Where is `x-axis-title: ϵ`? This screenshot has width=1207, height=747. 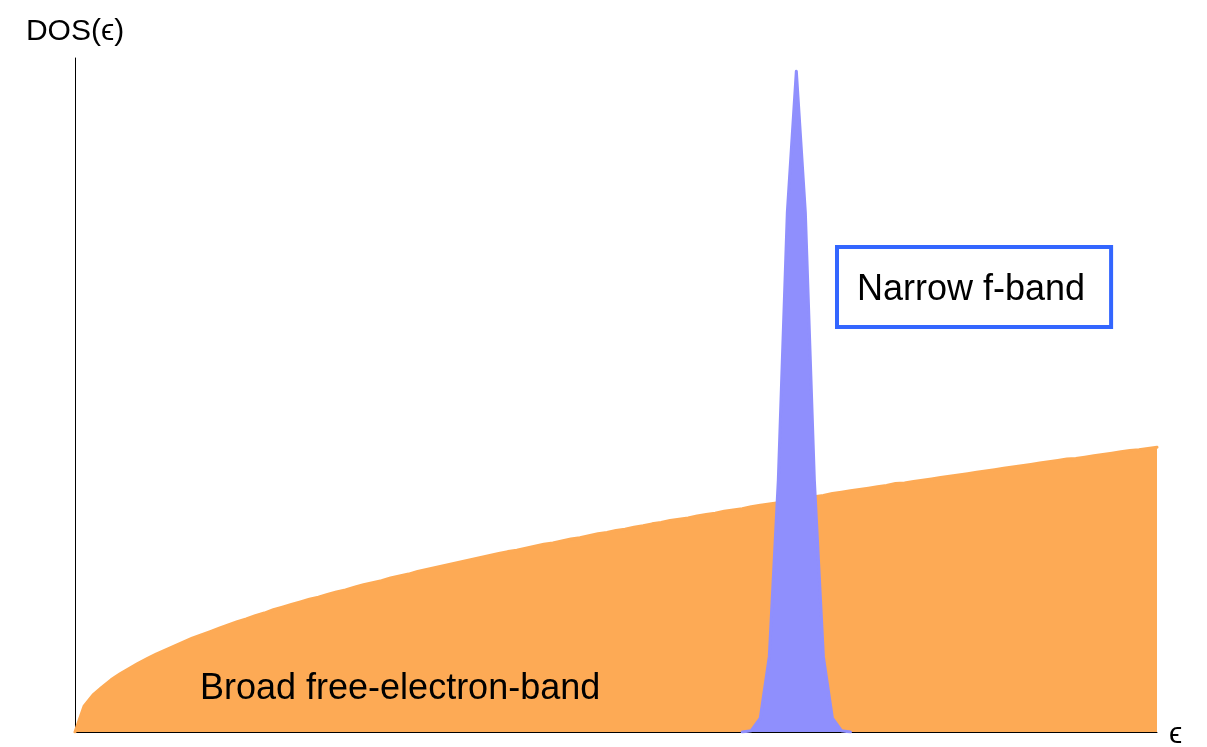
x-axis-title: ϵ is located at coordinates (1176, 731).